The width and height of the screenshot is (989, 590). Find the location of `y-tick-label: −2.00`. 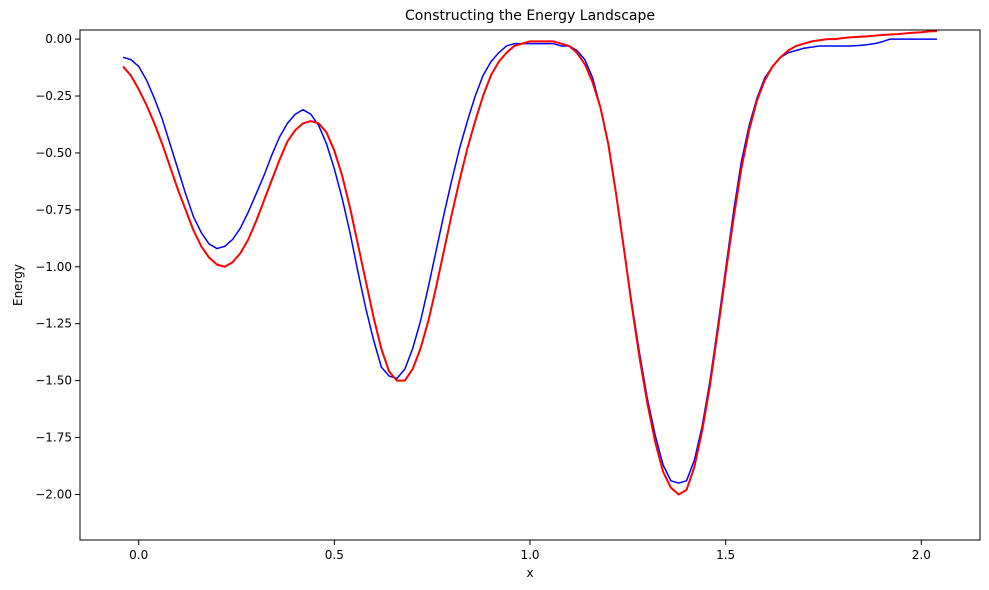

y-tick-label: −2.00 is located at coordinates (53, 494).